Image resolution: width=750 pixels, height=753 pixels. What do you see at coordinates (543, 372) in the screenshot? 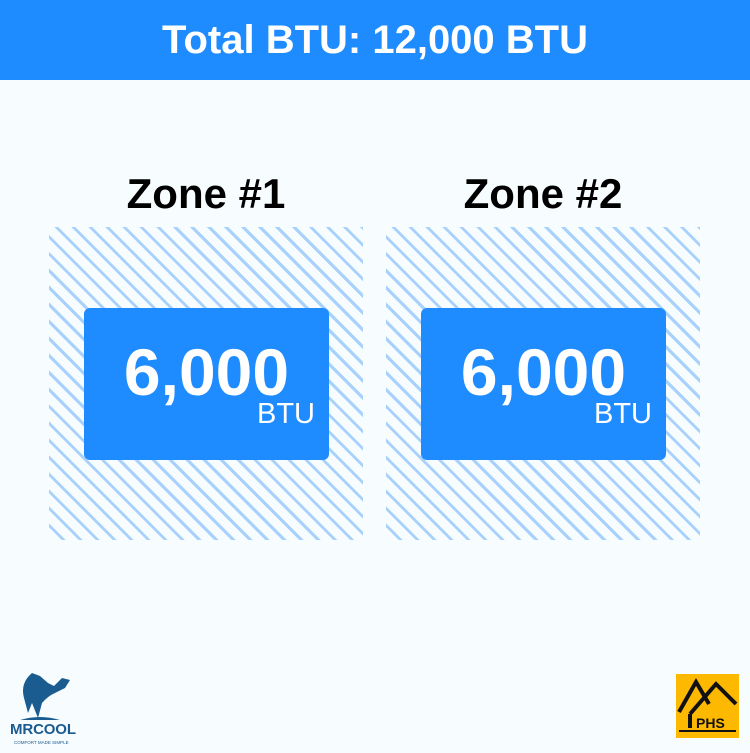
I see `zone-2-btu-value: 6,000` at bounding box center [543, 372].